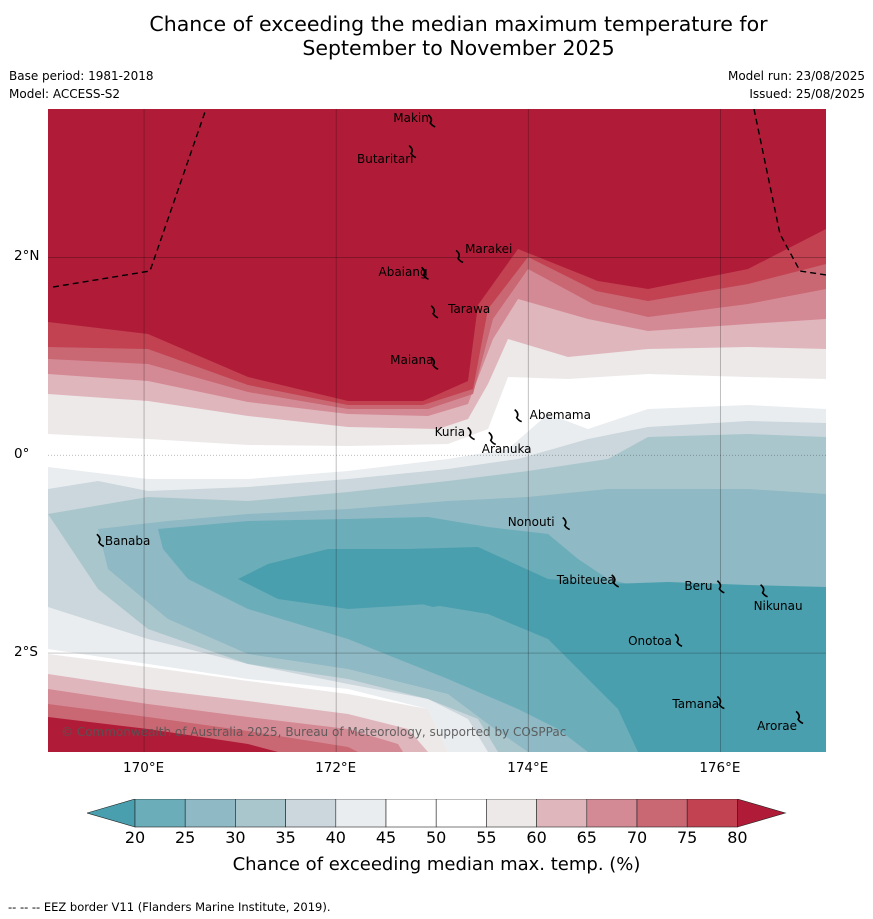 The height and width of the screenshot is (919, 873). What do you see at coordinates (65, 94) in the screenshot?
I see `model-text: Model: ACCESS-S2` at bounding box center [65, 94].